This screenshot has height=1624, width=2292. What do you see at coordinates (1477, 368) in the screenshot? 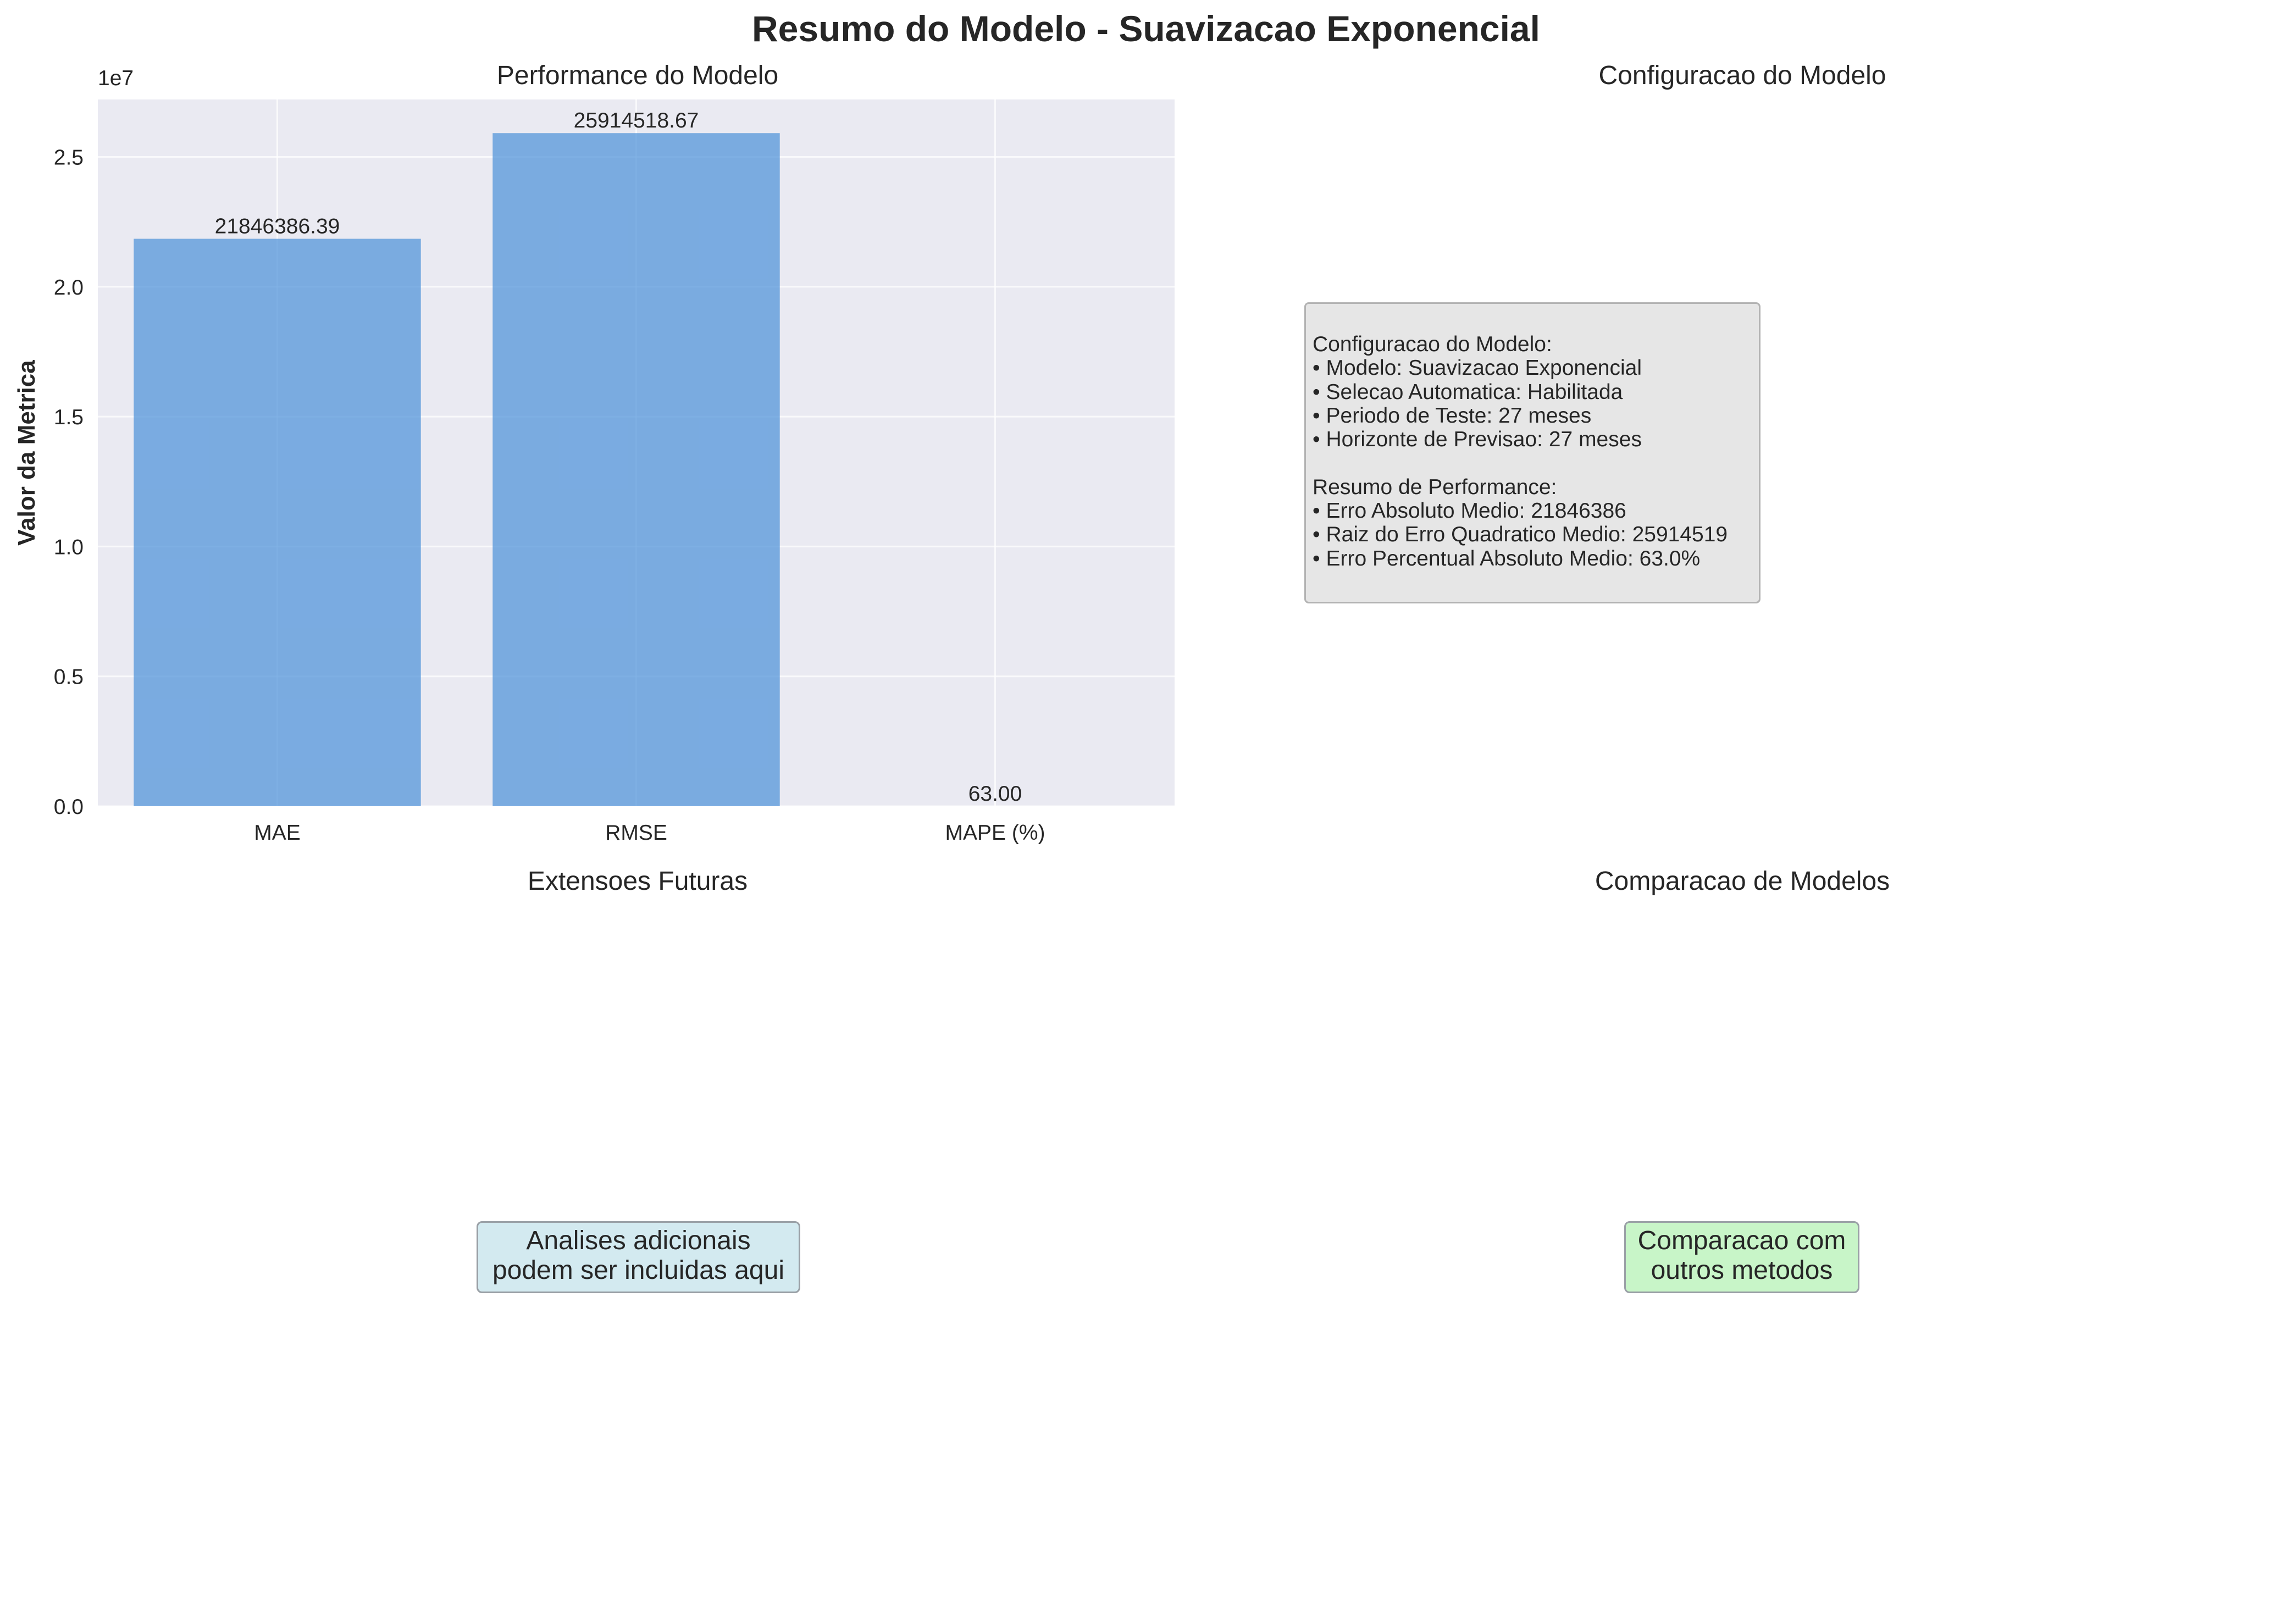
I see `config-line: • Modelo: Suavizacao Exponencial` at bounding box center [1477, 368].